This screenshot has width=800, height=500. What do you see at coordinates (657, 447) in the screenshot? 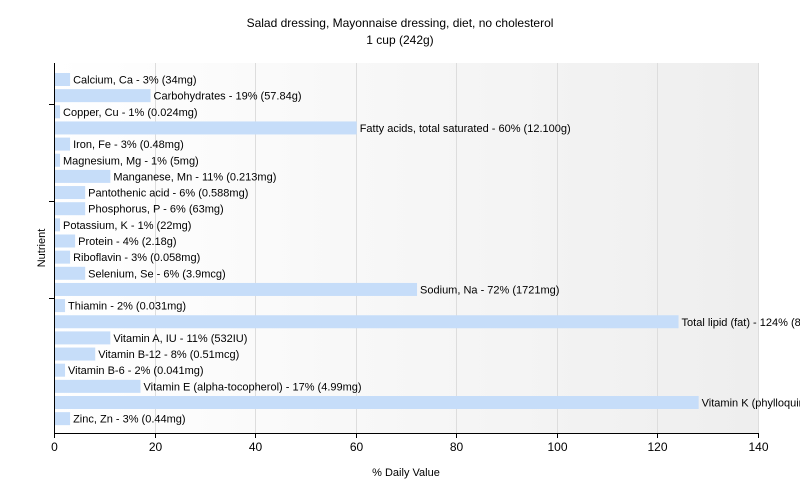
I see `x-tick-label: 120` at bounding box center [657, 447].